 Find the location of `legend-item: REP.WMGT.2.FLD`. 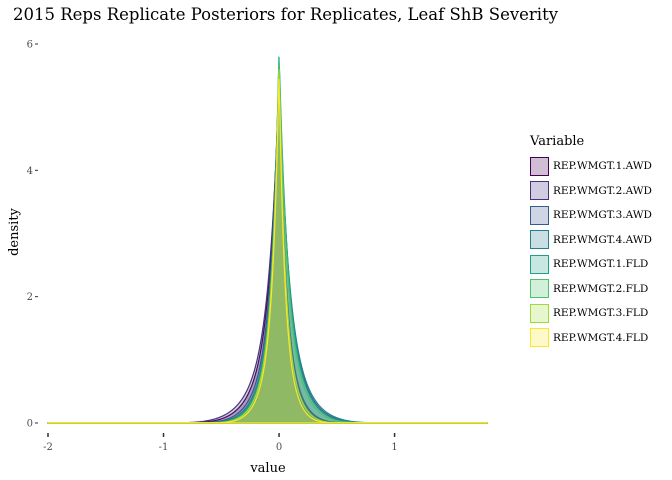

legend-item: REP.WMGT.2.FLD is located at coordinates (591, 289).